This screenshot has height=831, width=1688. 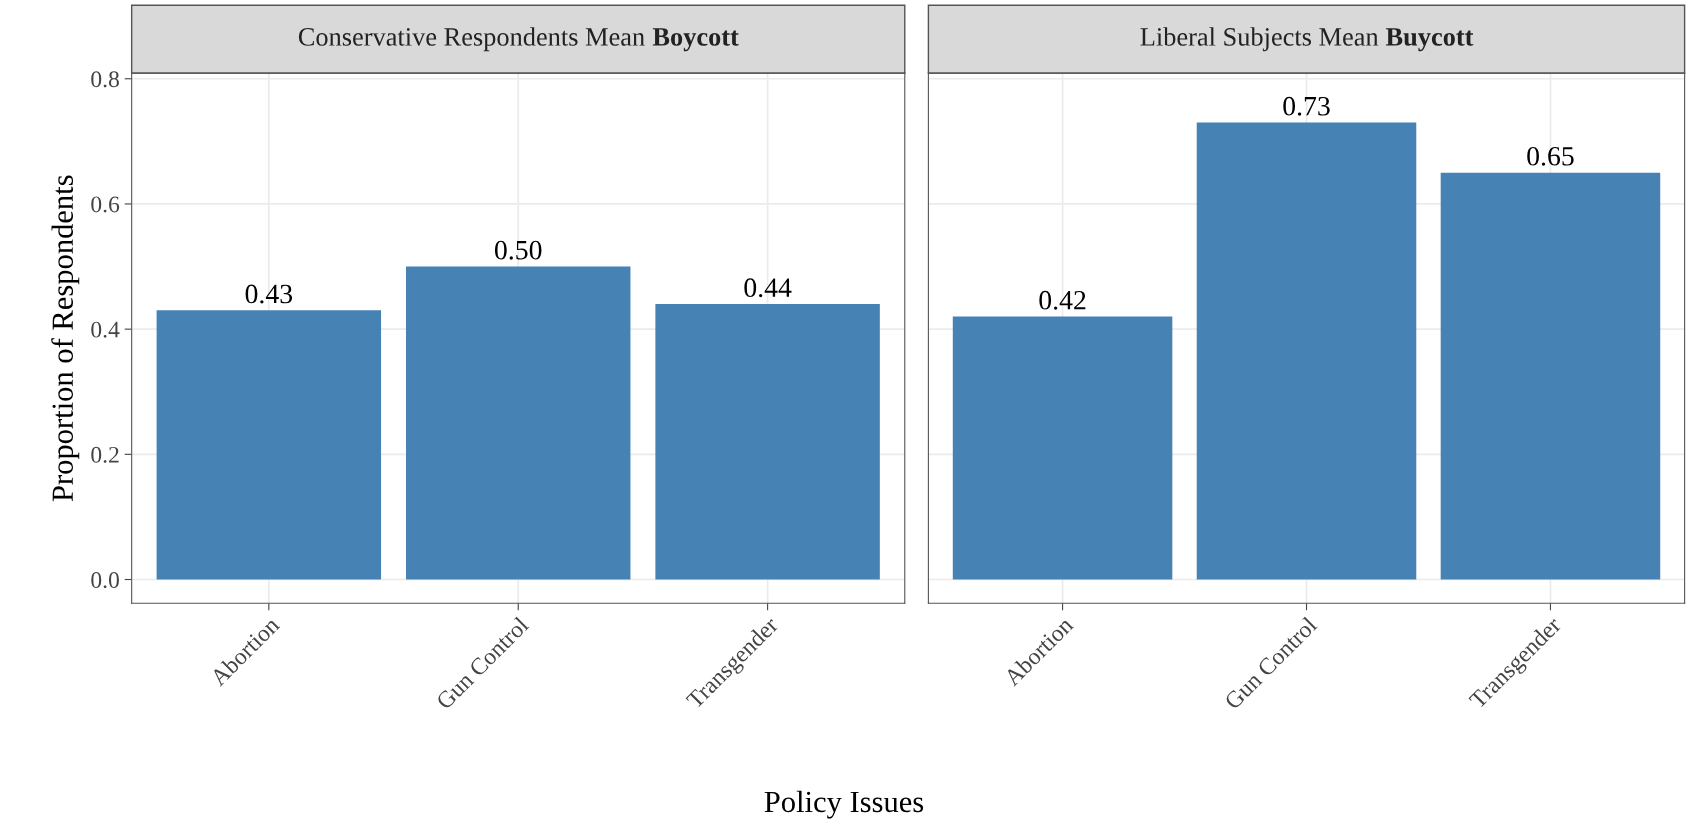 I want to click on data-label: 0.43, so click(x=269, y=294).